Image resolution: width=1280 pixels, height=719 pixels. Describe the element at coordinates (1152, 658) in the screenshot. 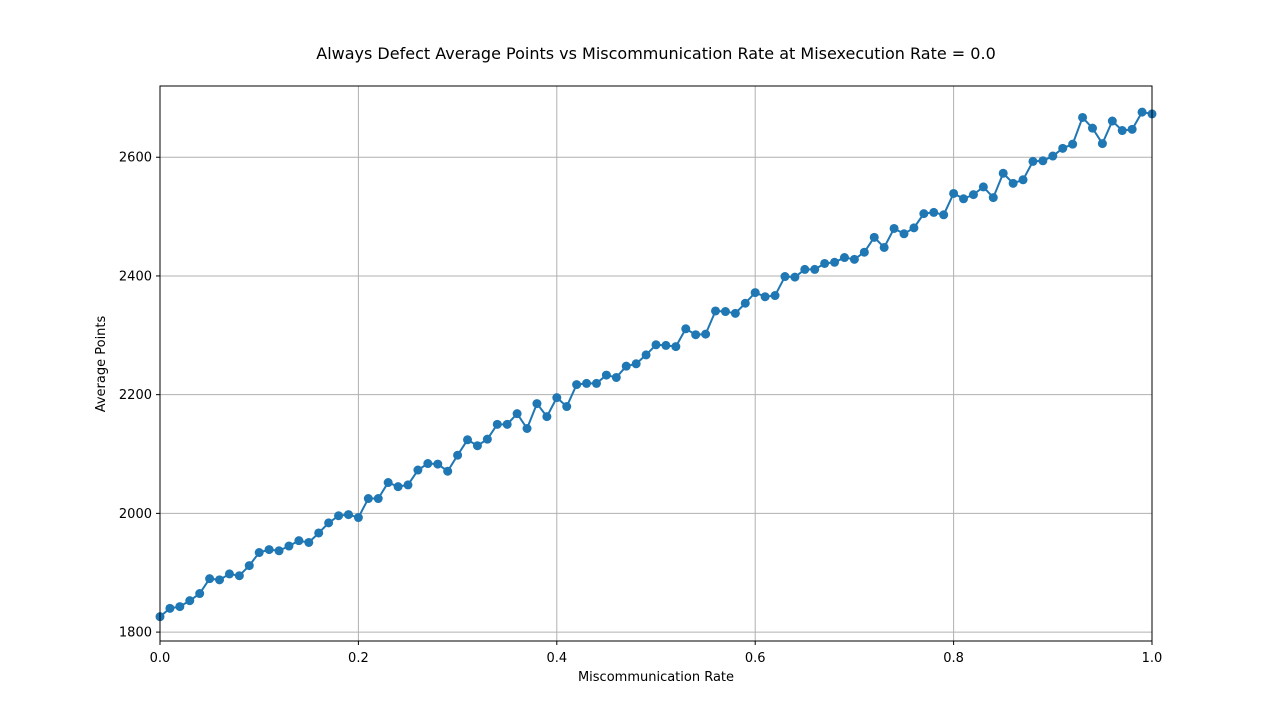

I see `x-tick-label: 1.0` at that location.